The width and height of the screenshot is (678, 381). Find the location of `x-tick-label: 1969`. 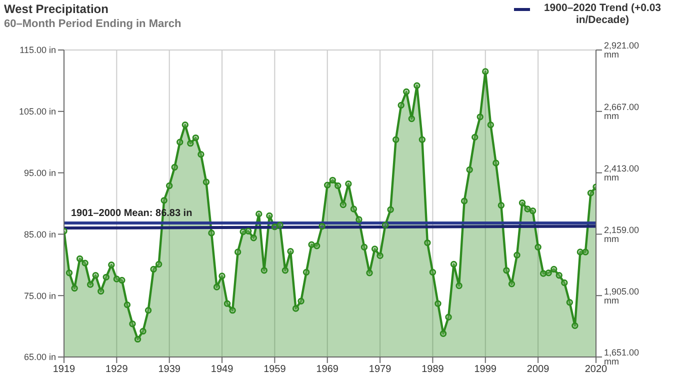

x-tick-label: 1969 is located at coordinates (327, 370).